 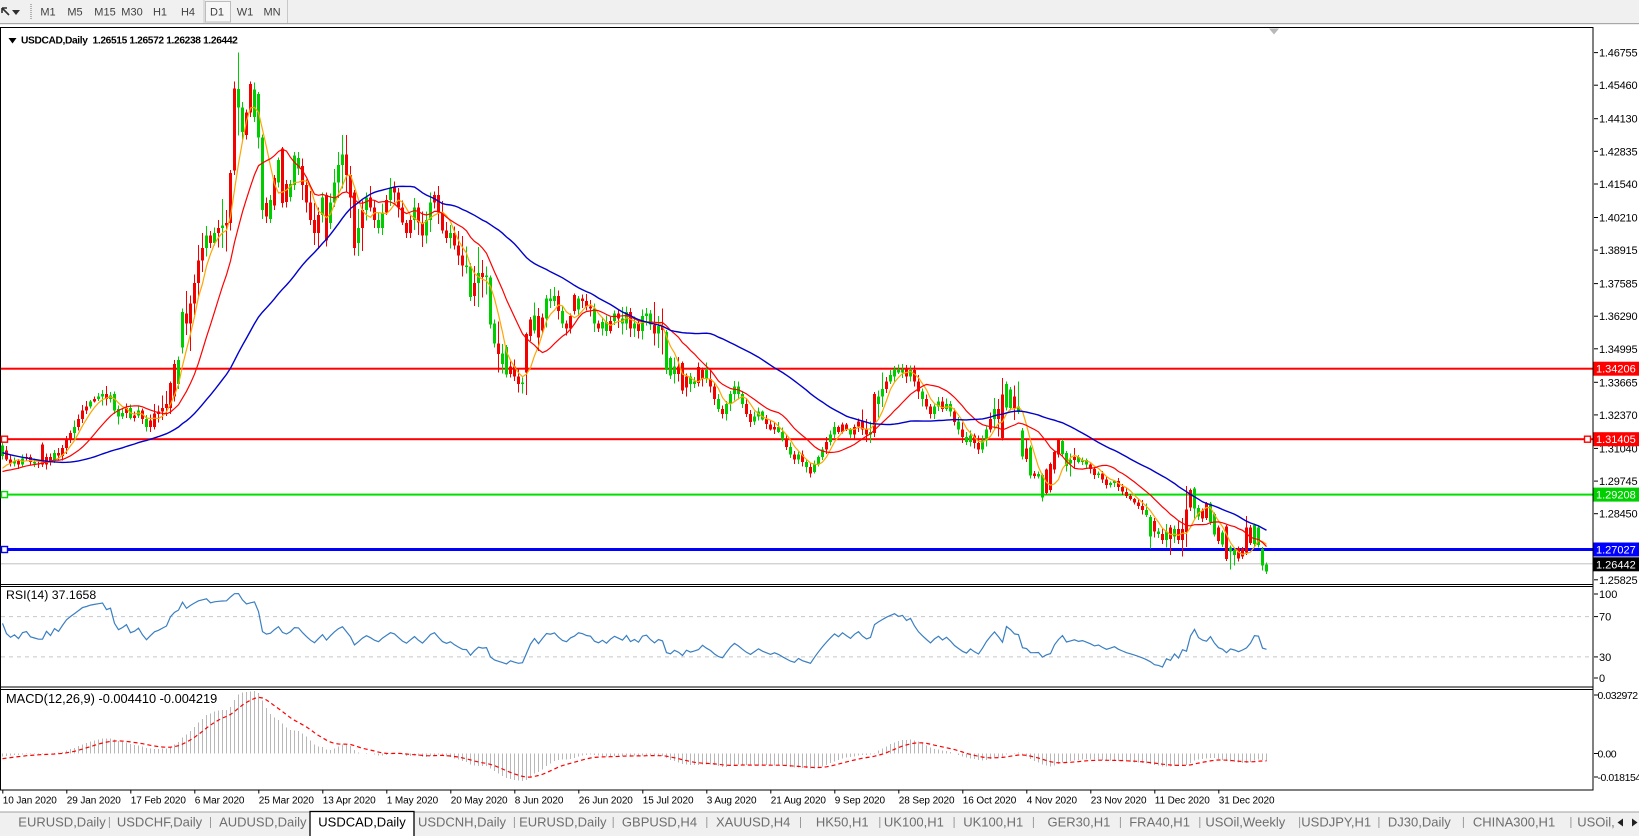 What do you see at coordinates (1247, 801) in the screenshot?
I see `svg-text: 31 Dec 2020` at bounding box center [1247, 801].